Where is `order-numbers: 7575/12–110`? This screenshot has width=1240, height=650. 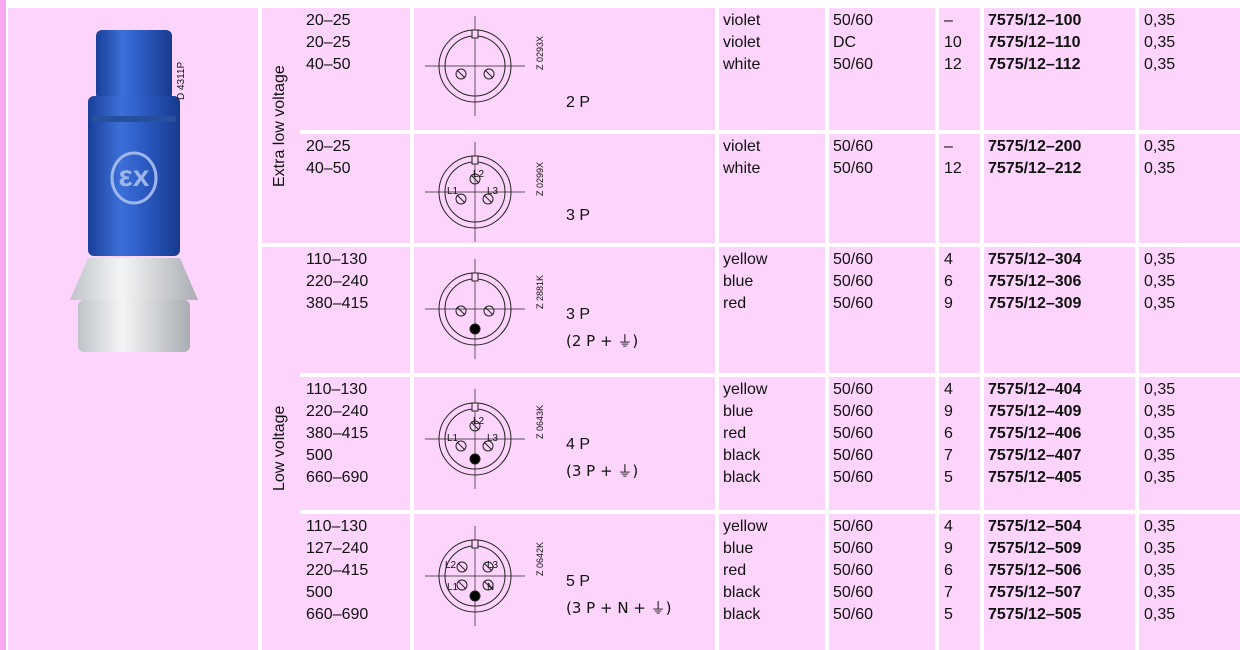
order-numbers: 7575/12–110 is located at coordinates (1034, 42).